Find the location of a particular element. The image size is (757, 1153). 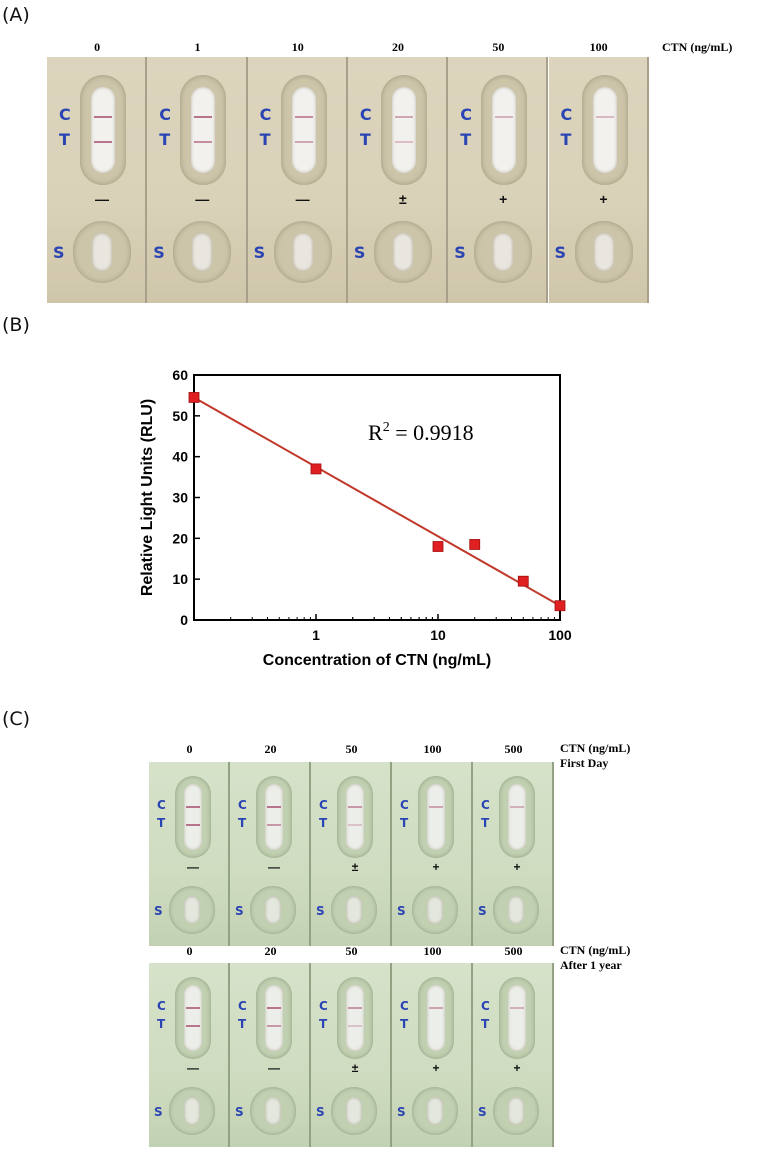

panel-c-unit-label: CTN (ng/mL) is located at coordinates (595, 748).